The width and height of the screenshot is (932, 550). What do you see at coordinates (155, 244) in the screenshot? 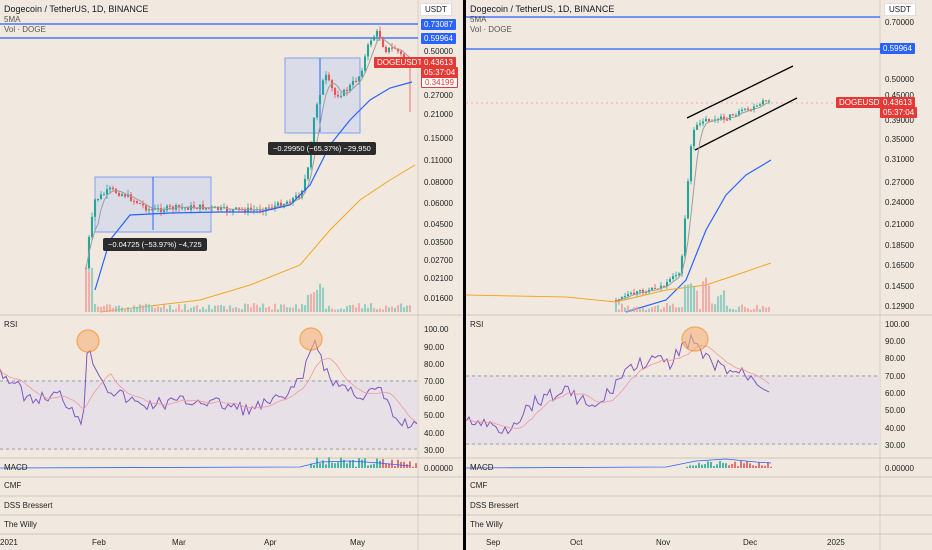
I see `measure-label: −0.04725 (−53.97%) −4,725` at bounding box center [155, 244].